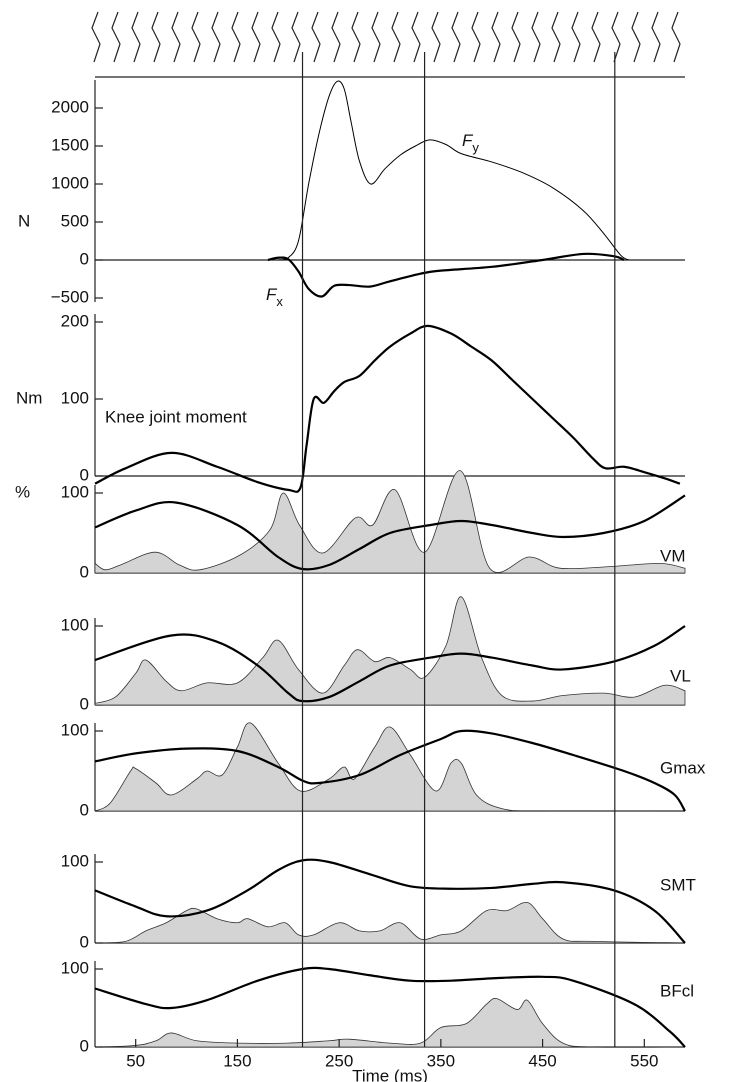 This screenshot has width=733, height=1082. I want to click on y-axis-label: N, so click(24, 220).